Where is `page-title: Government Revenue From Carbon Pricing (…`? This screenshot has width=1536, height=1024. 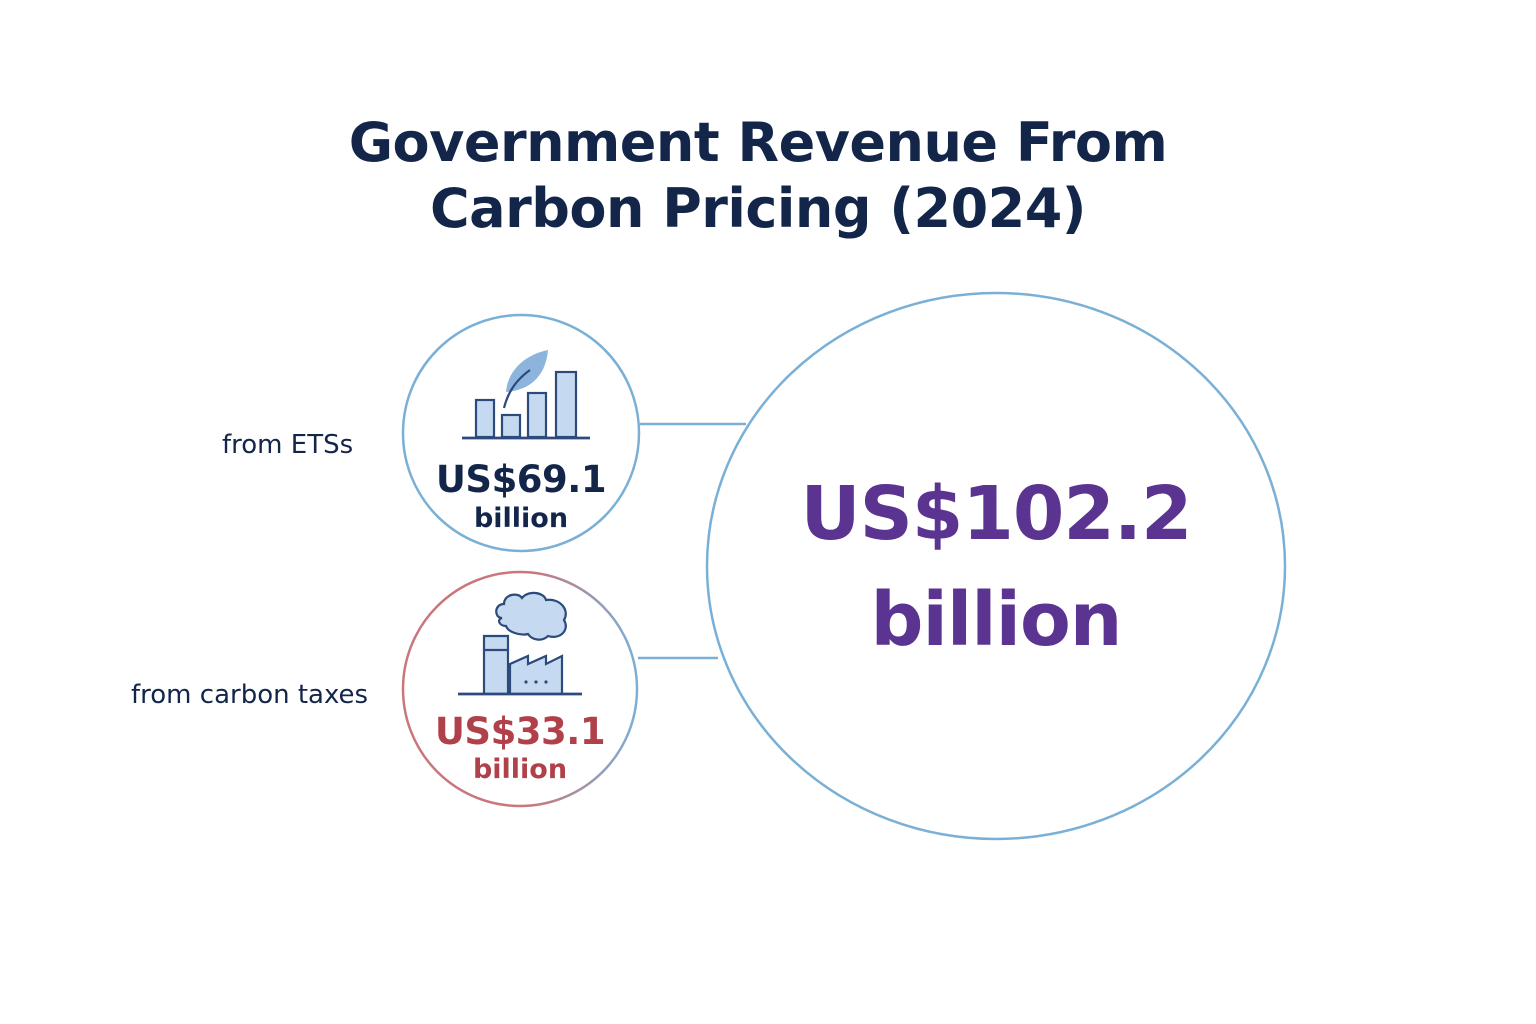 page-title: Government Revenue From Carbon Pricing (… is located at coordinates (758, 176).